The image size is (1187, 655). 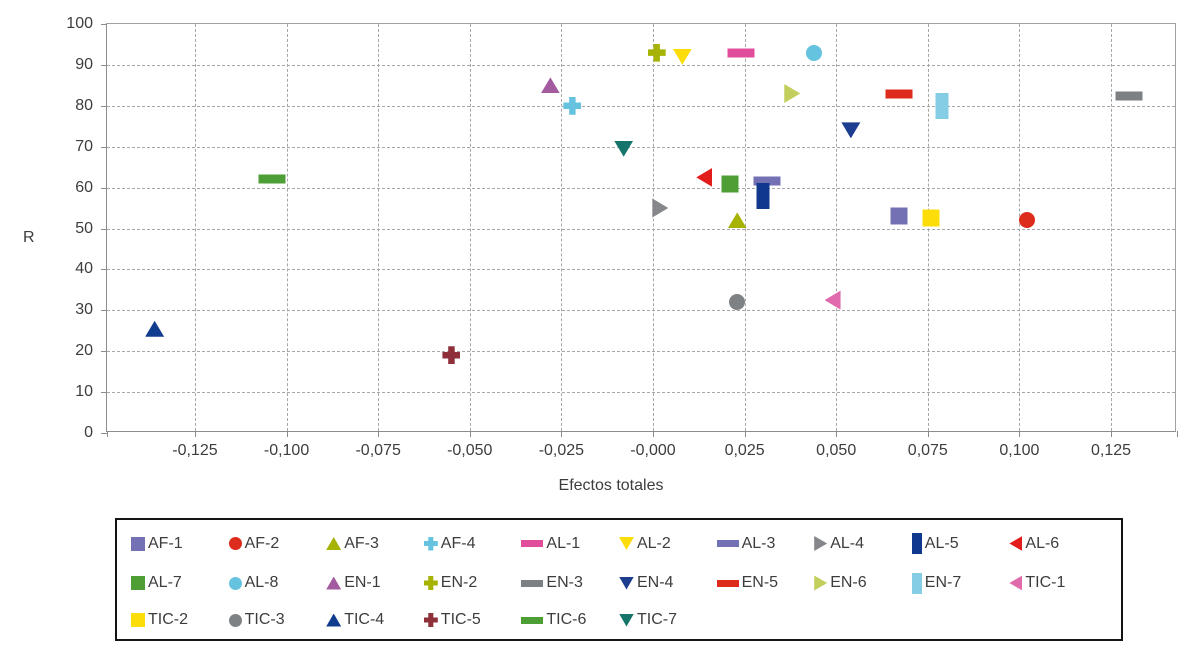 What do you see at coordinates (375, 583) in the screenshot?
I see `legend-item-EN-1: EN-1` at bounding box center [375, 583].